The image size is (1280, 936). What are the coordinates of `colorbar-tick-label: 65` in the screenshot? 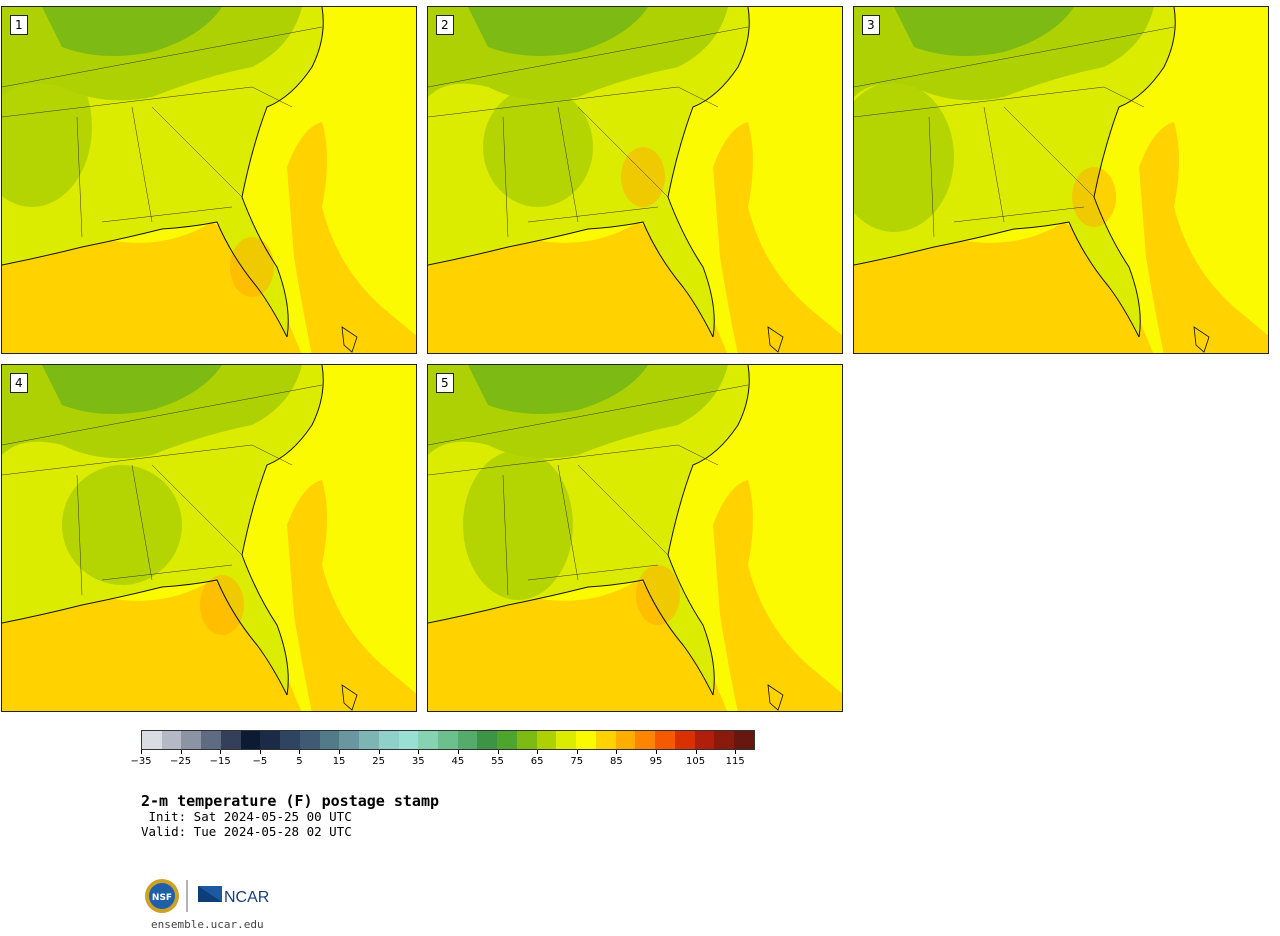 It's located at (537, 761).